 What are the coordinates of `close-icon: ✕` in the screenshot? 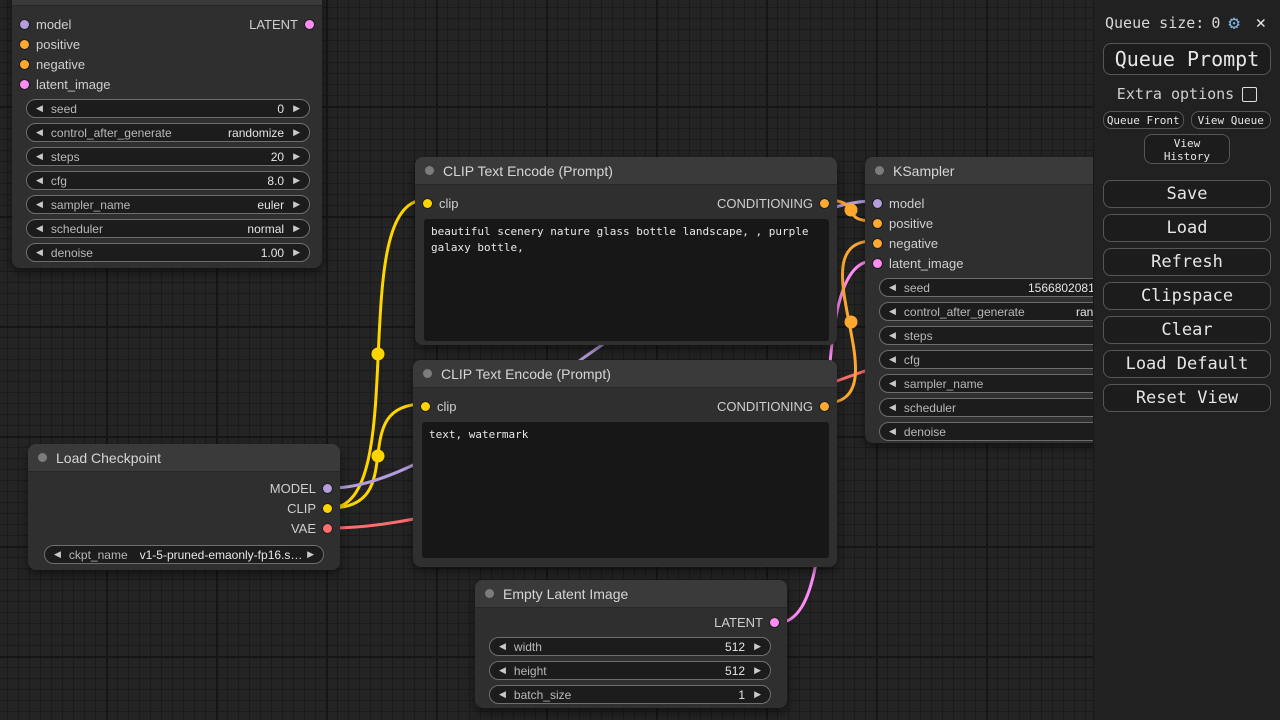 It's located at (1260, 23).